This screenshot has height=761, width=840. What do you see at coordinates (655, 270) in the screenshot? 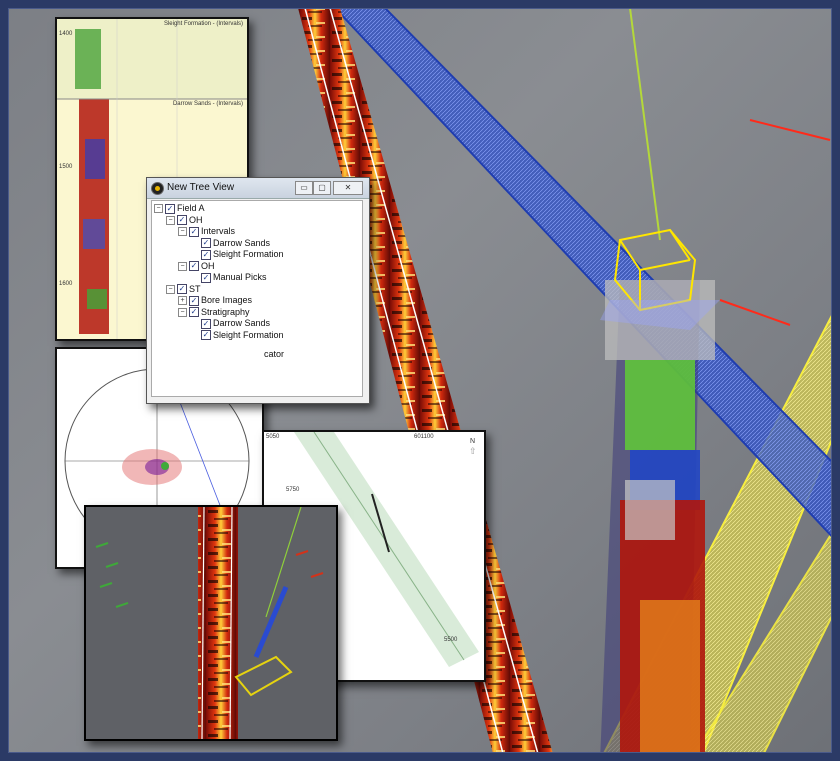
I see `manual-pick-cube` at bounding box center [655, 270].